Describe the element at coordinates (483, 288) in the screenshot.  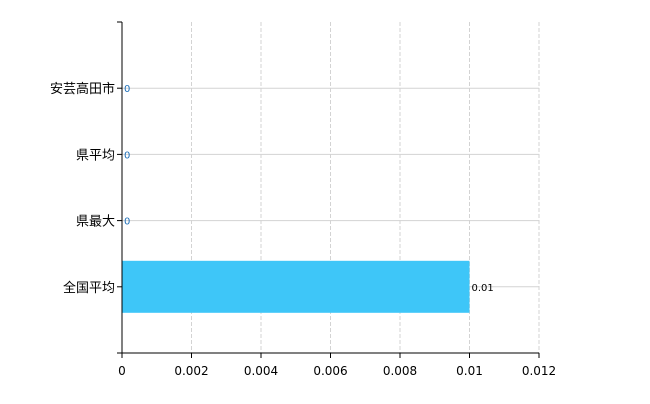
I see `data-label: 0.01` at that location.